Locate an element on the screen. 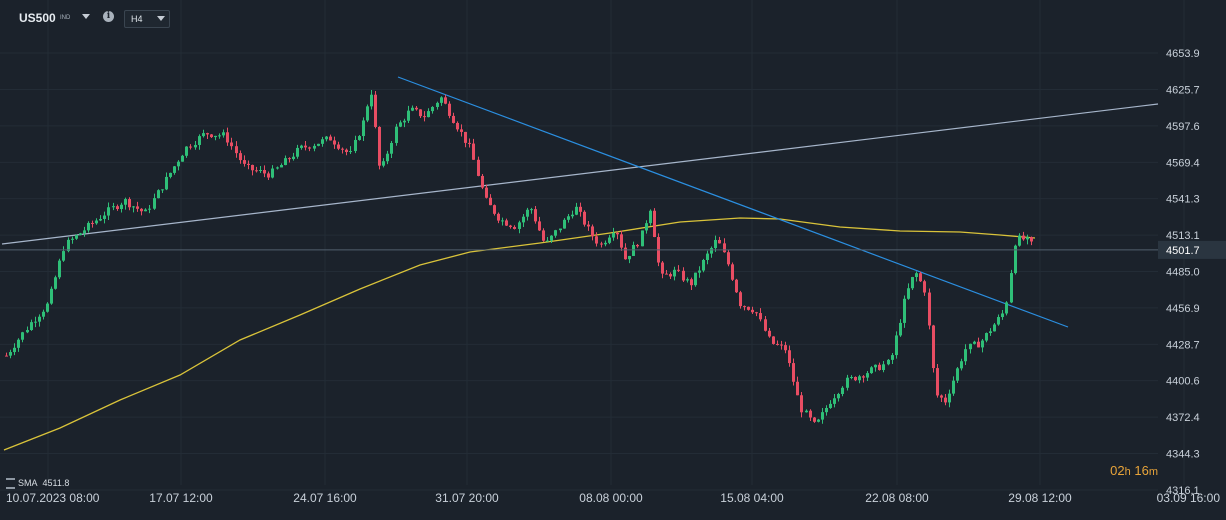 This screenshot has width=1226, height=520. time-tick-label: 08.08 00:00 is located at coordinates (611, 498).